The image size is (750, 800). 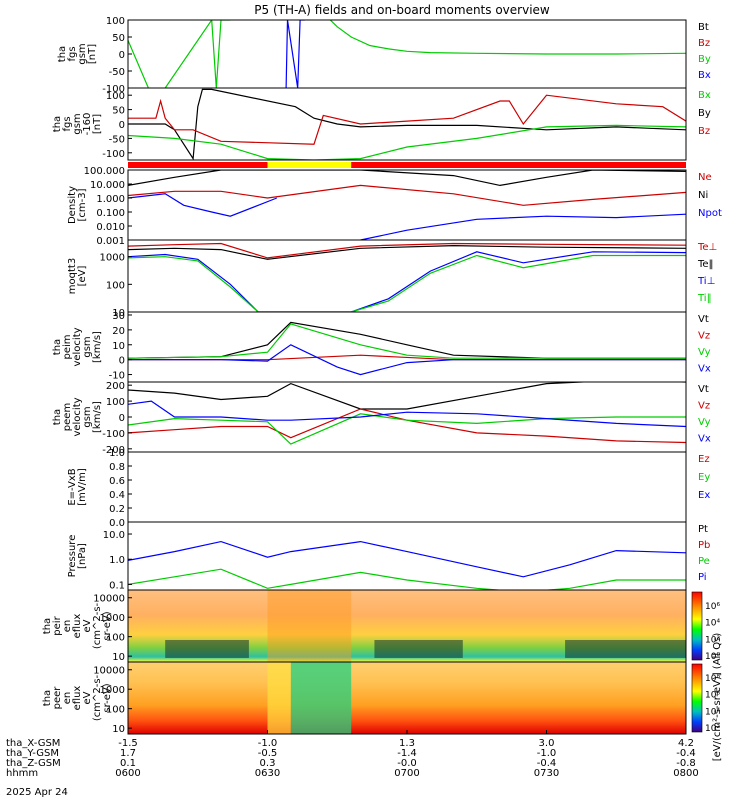 I want to click on y-axis-label: gsm, so click(x=87, y=346).